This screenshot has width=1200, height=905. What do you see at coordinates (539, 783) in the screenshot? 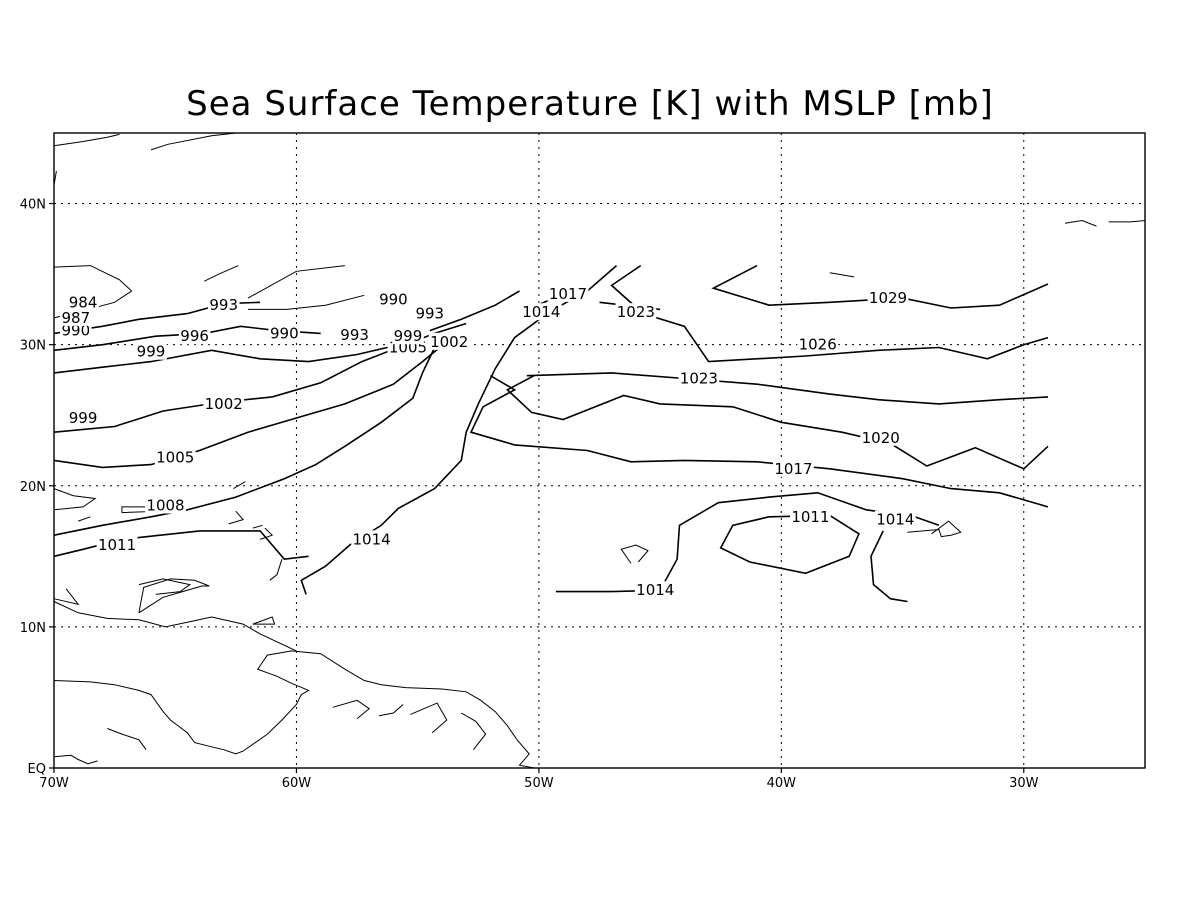
I see `x-tick-label: 50W` at bounding box center [539, 783].